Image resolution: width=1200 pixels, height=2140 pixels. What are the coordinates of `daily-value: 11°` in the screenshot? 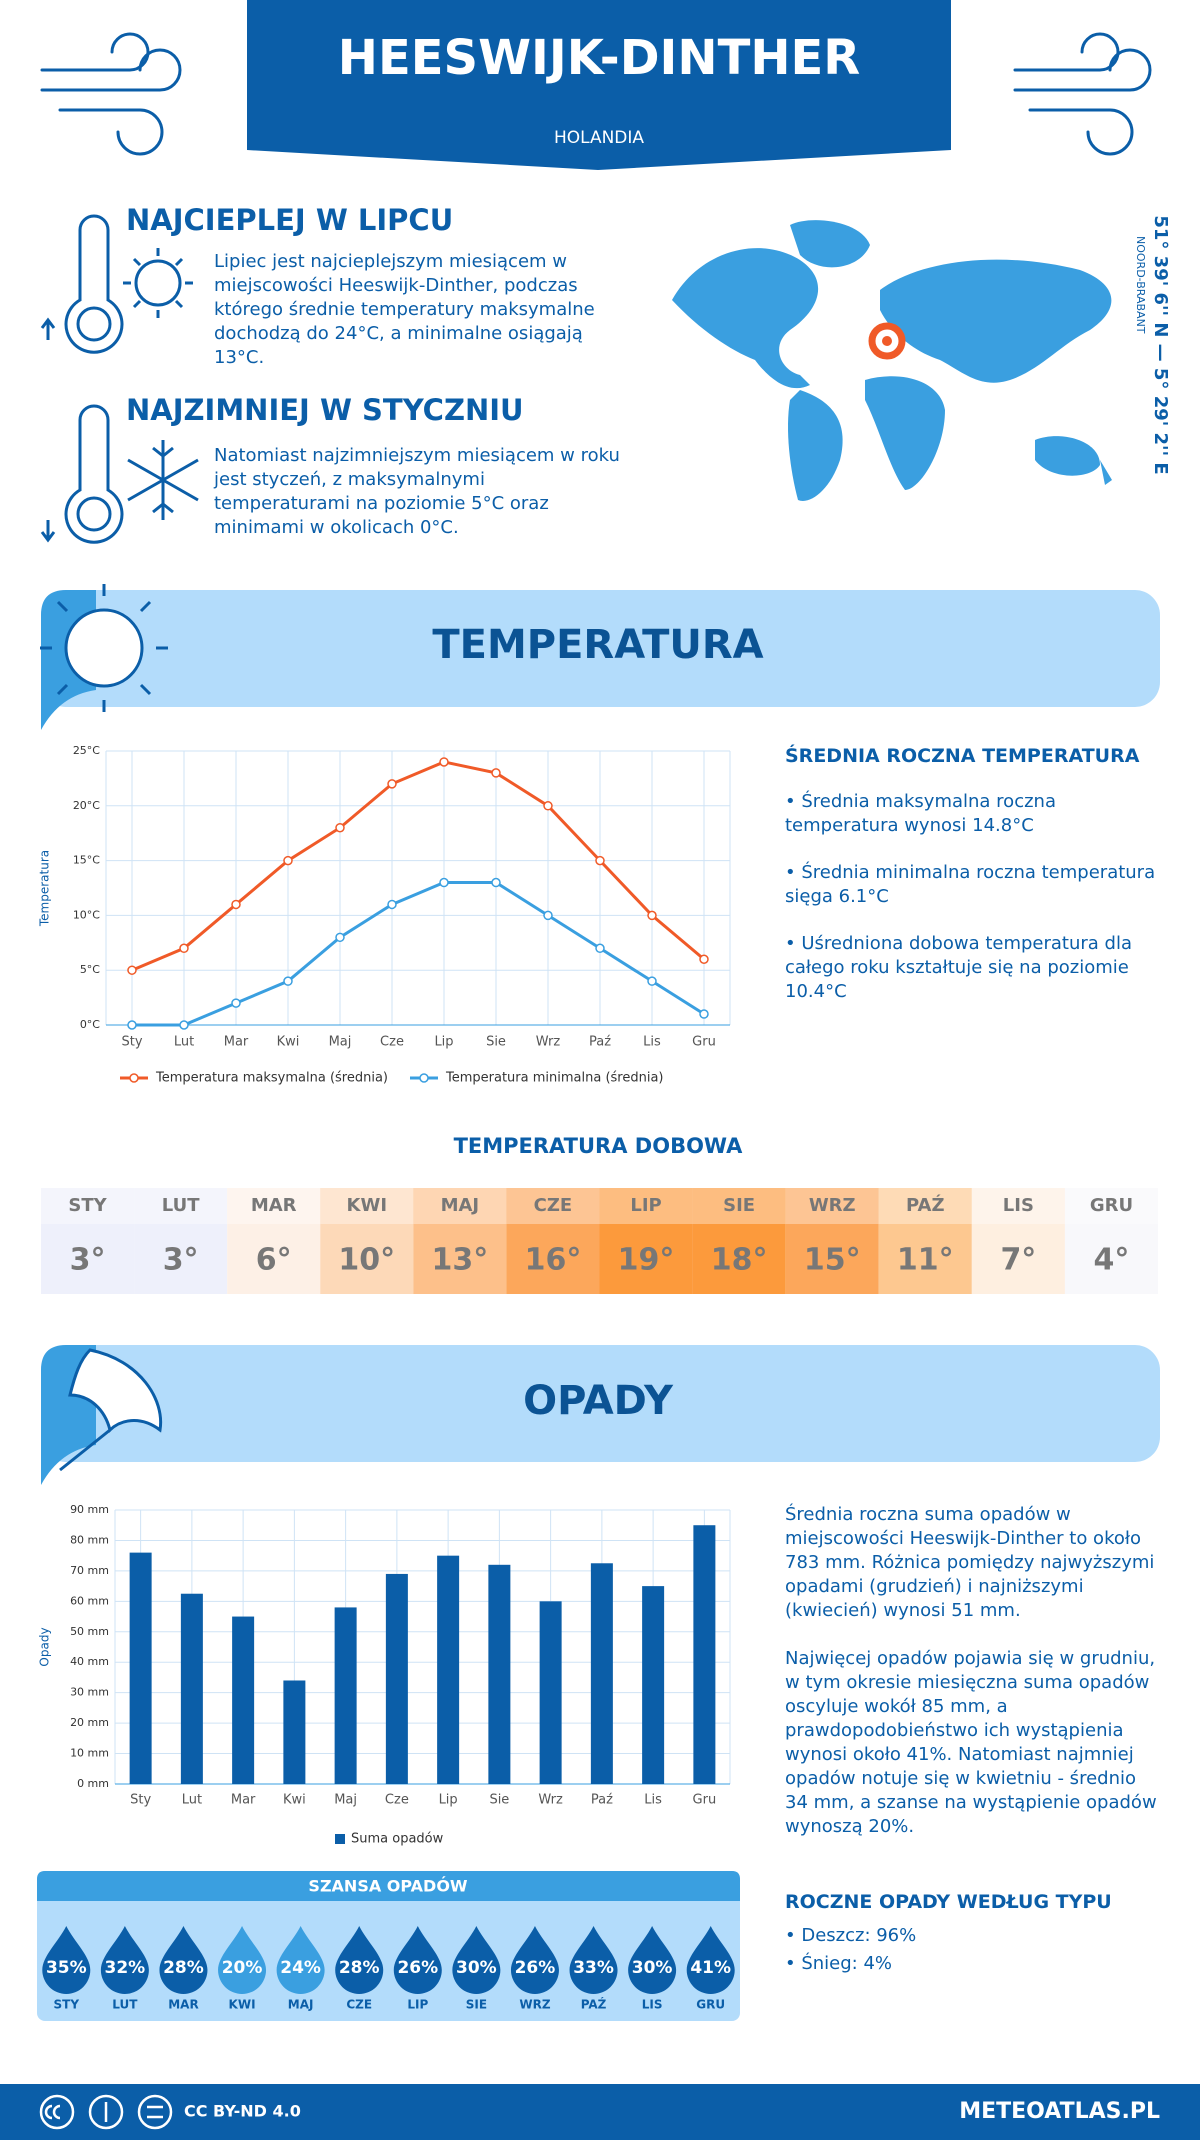 It's located at (925, 1260).